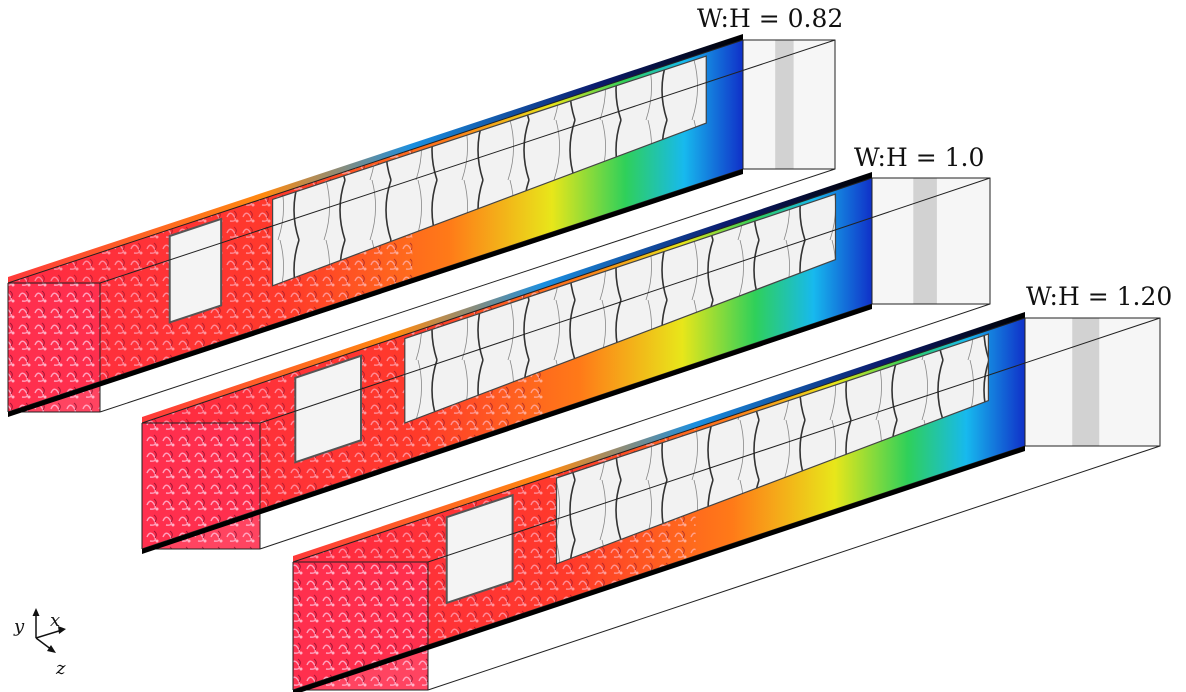 The height and width of the screenshot is (692, 1186). Describe the element at coordinates (19, 626) in the screenshot. I see `axis-y-label: y` at that location.